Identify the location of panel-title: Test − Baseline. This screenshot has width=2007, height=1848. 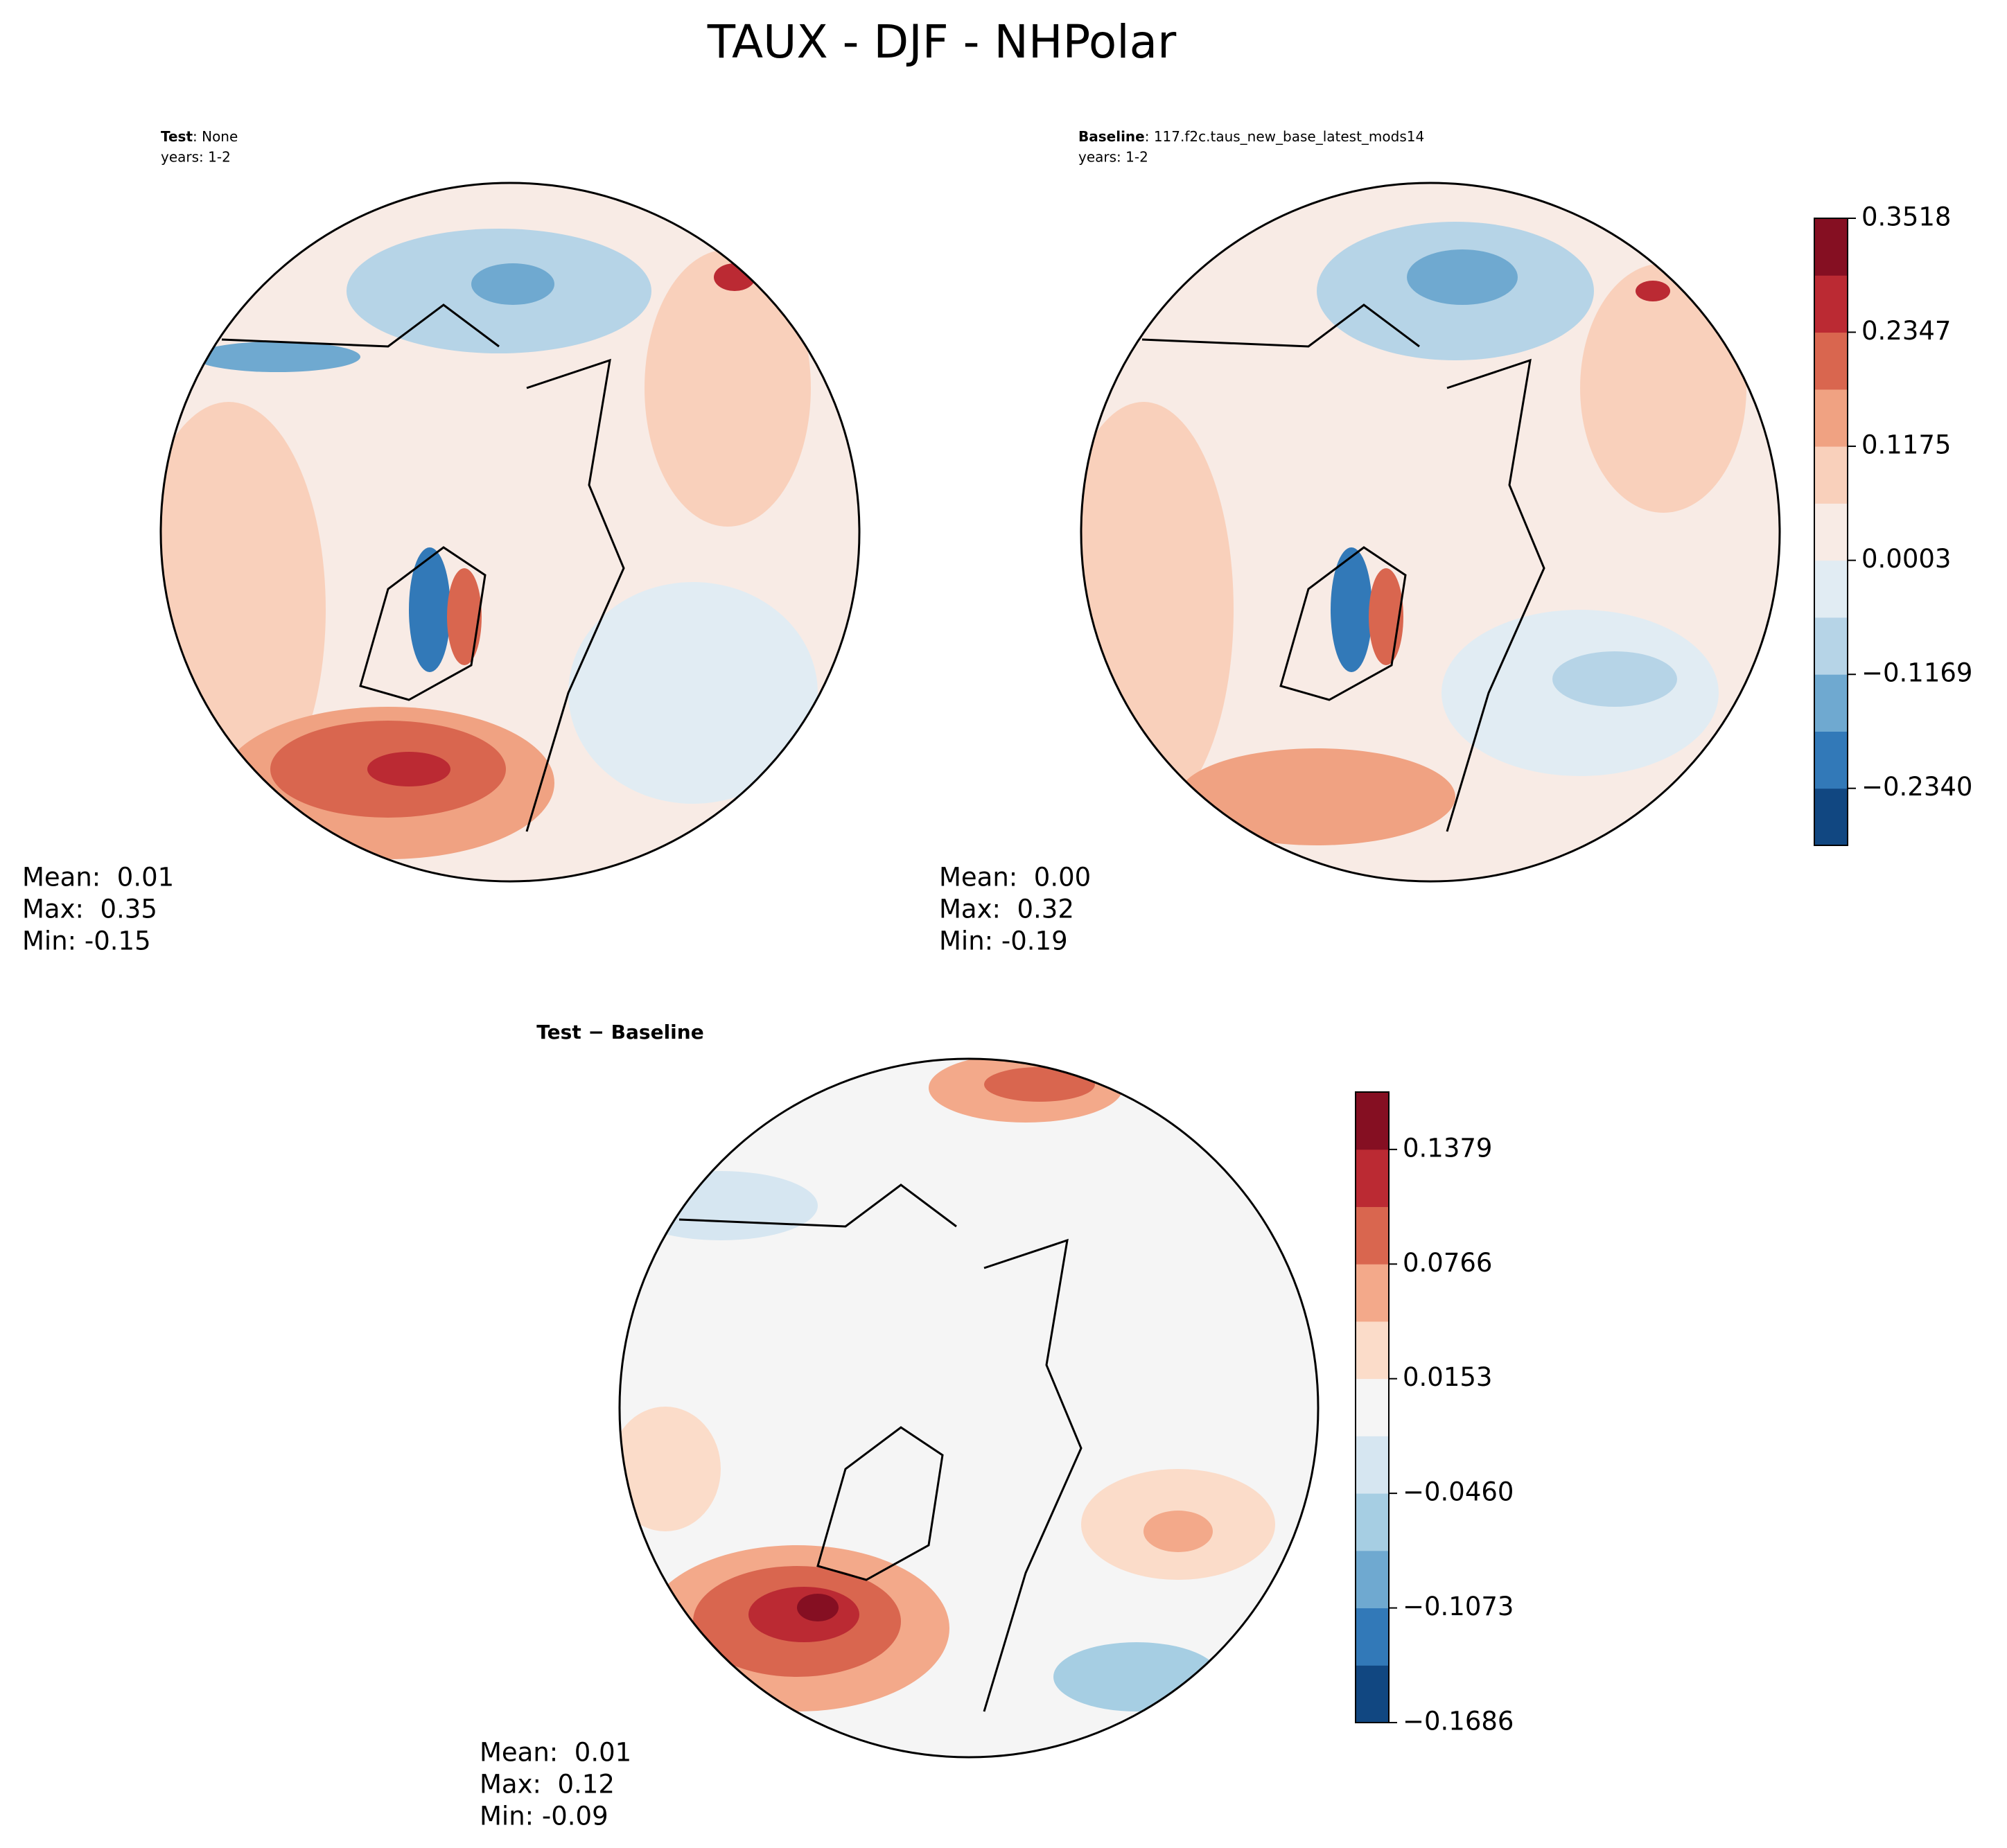
(619, 1032).